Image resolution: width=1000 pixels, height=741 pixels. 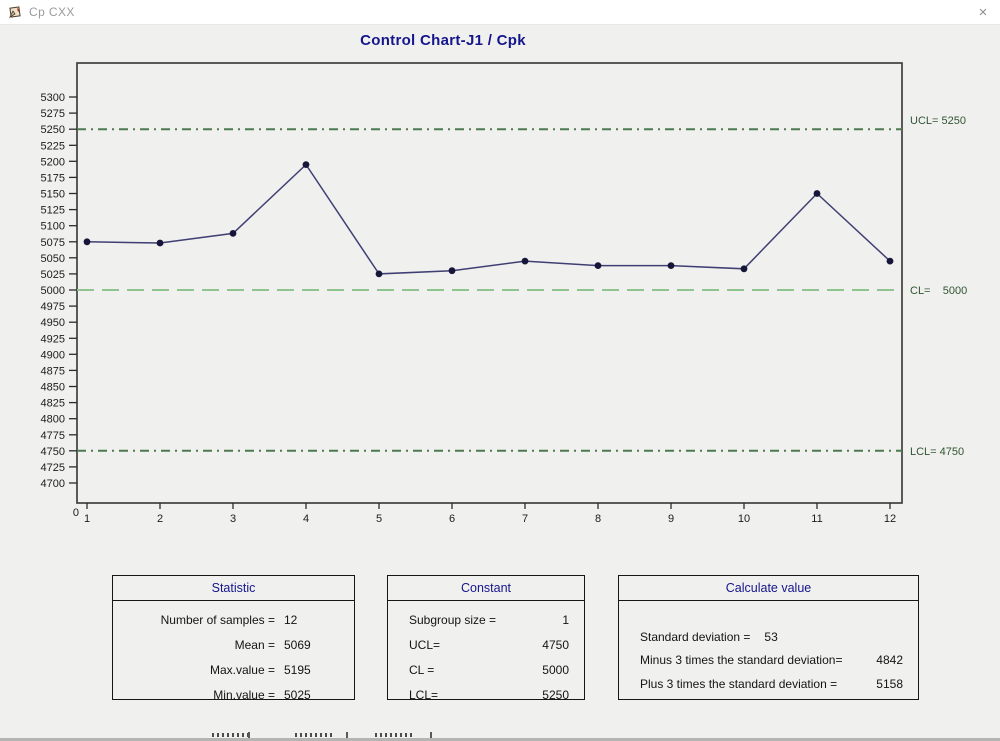 I want to click on row-value: 5025, so click(x=297, y=694).